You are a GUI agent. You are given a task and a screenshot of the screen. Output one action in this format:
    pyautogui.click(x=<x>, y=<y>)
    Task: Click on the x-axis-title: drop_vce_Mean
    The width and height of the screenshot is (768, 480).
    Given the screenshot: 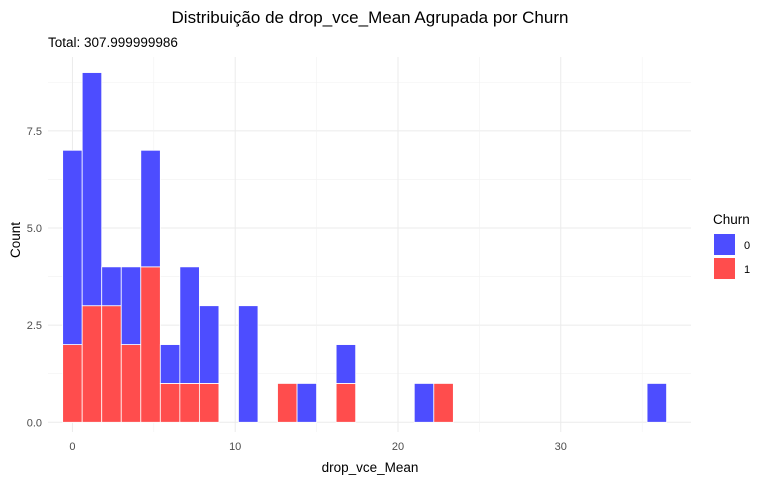 What is the action you would take?
    pyautogui.click(x=370, y=467)
    